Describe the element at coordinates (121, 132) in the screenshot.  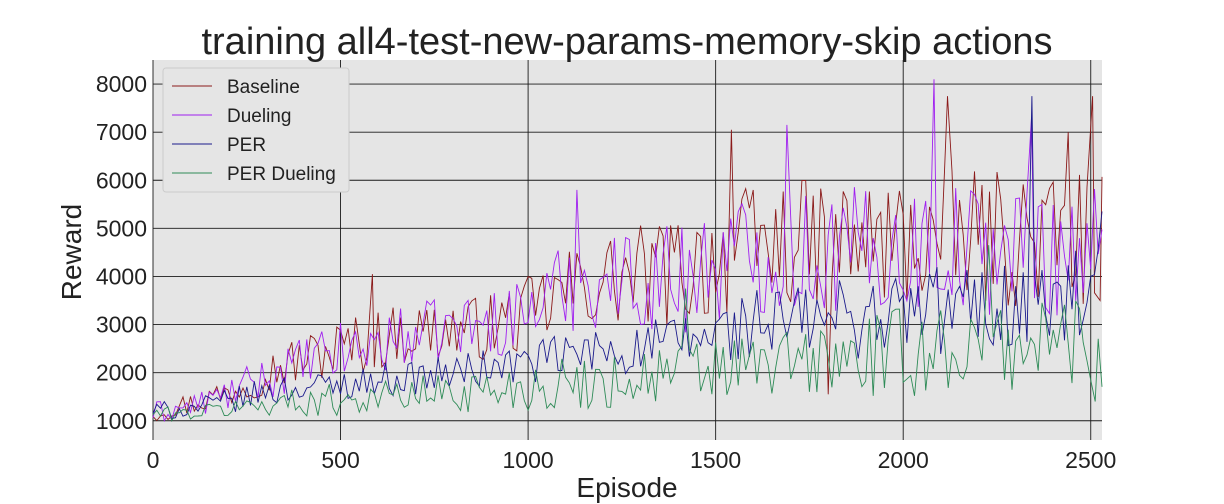
I see `y-tick-label: 7000` at that location.